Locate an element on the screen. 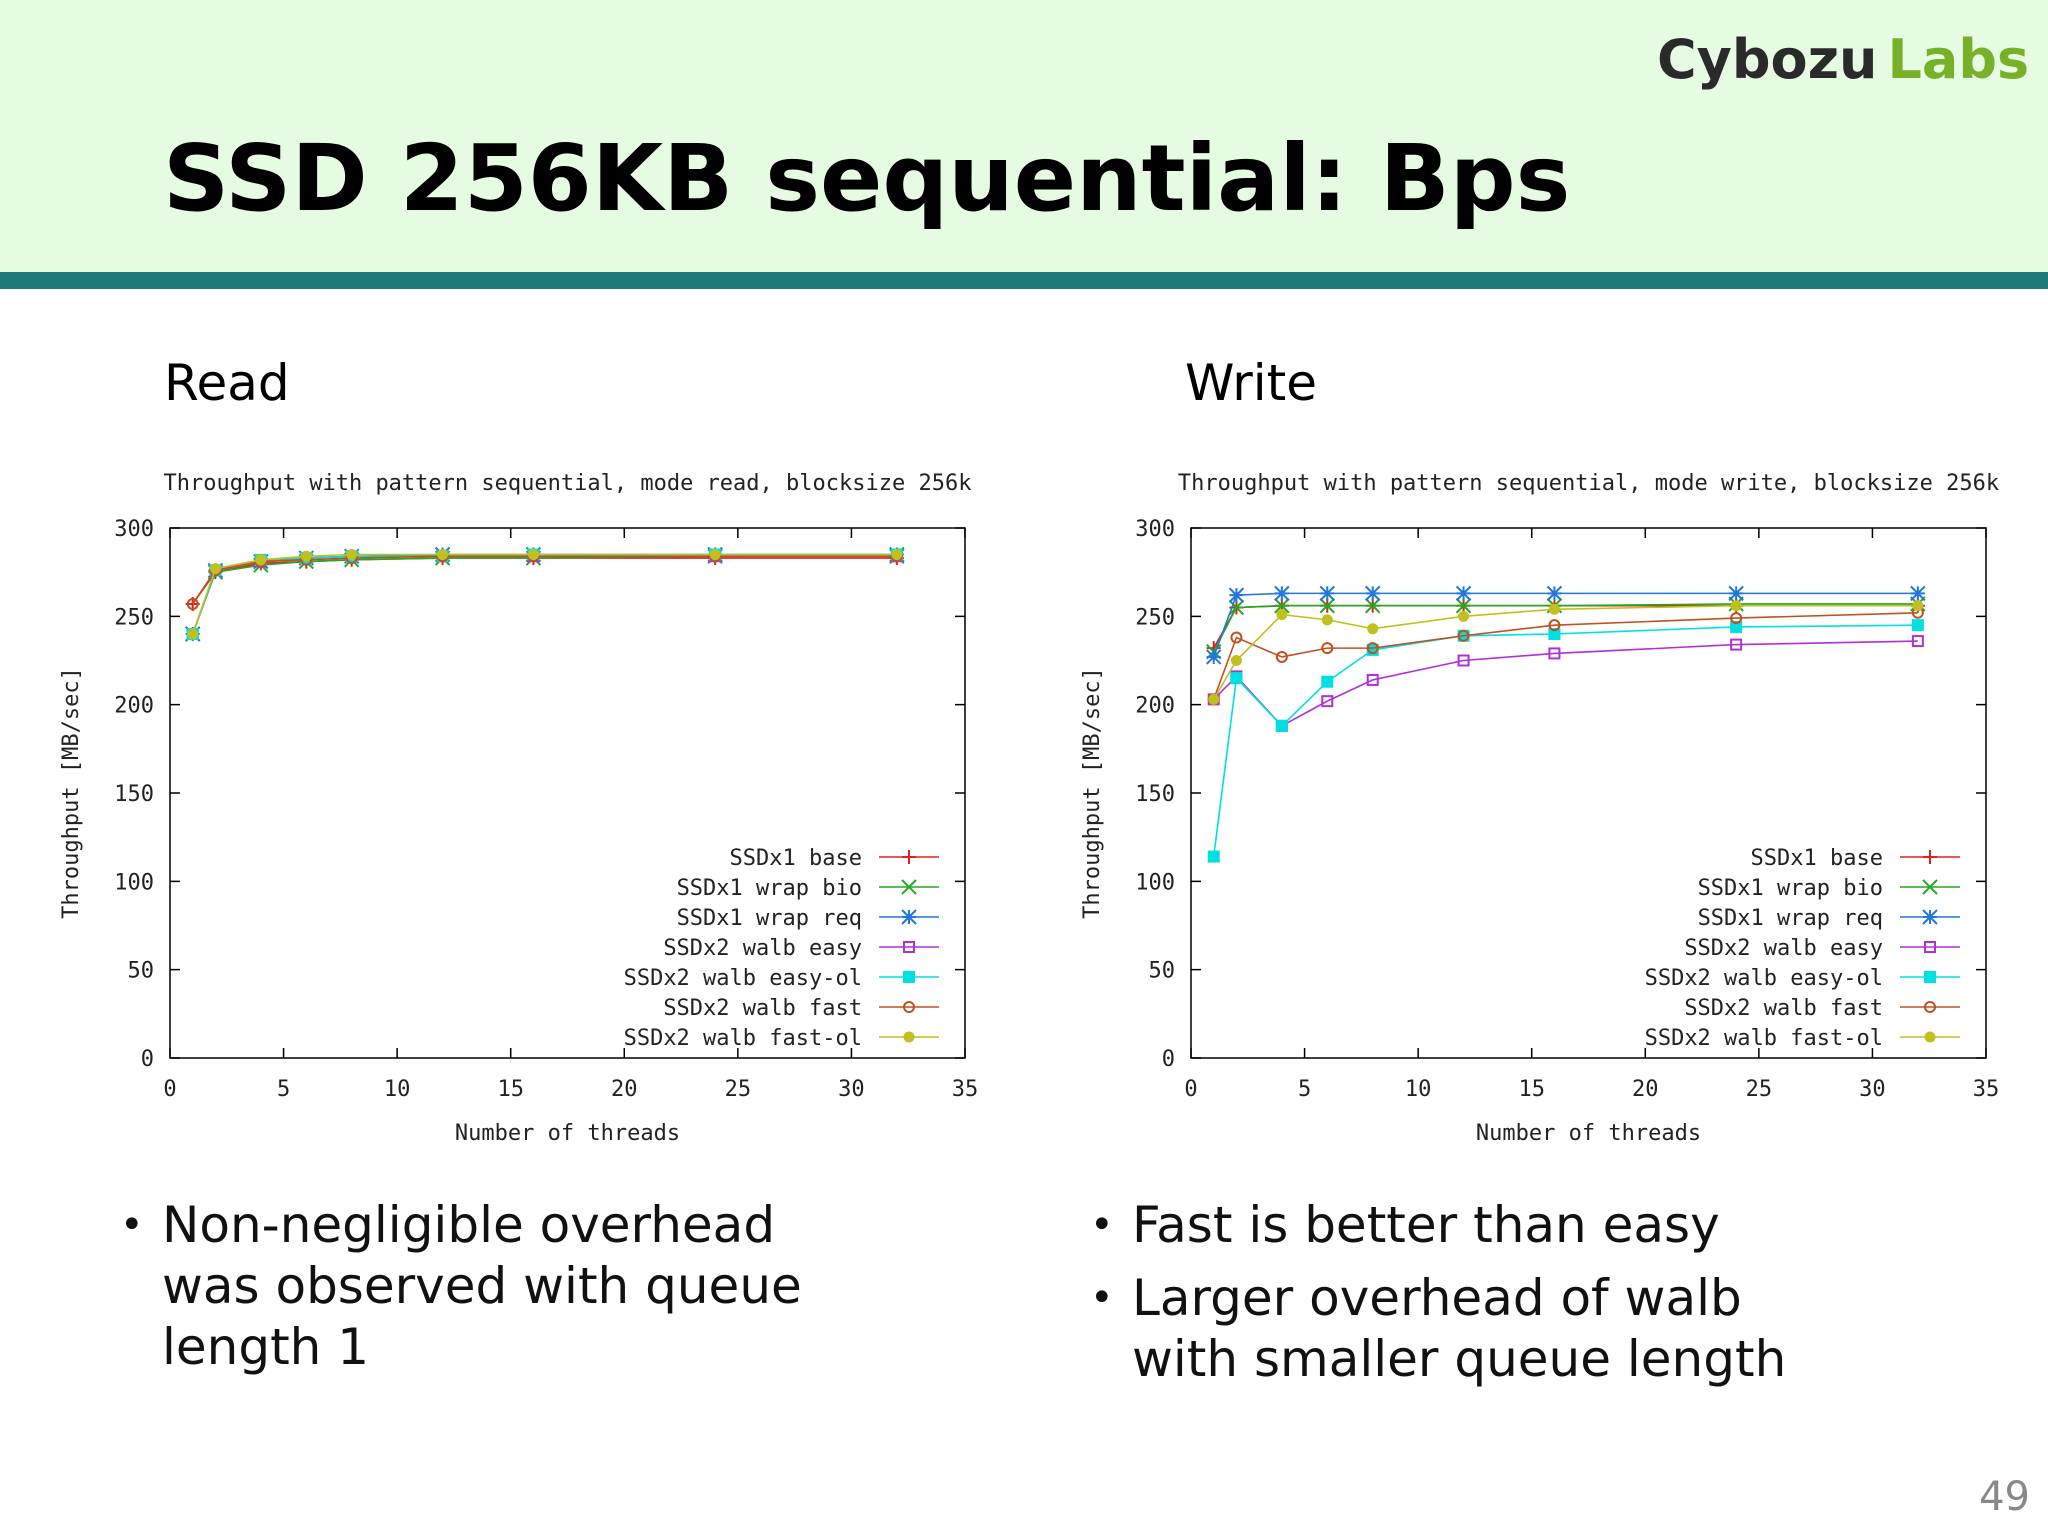 This screenshot has height=1536, width=2048. x-tick-label: 25 is located at coordinates (738, 1089).